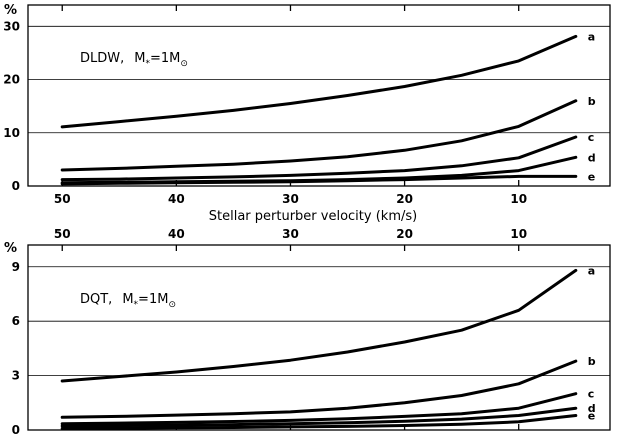 The height and width of the screenshot is (435, 622). Describe the element at coordinates (96, 299) in the screenshot. I see `annotation-name: DQT,` at that location.